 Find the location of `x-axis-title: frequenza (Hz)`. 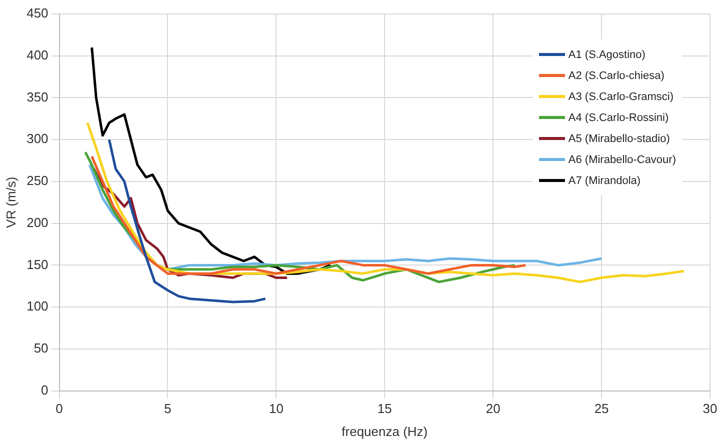

x-axis-title: frequenza (Hz) is located at coordinates (385, 431).